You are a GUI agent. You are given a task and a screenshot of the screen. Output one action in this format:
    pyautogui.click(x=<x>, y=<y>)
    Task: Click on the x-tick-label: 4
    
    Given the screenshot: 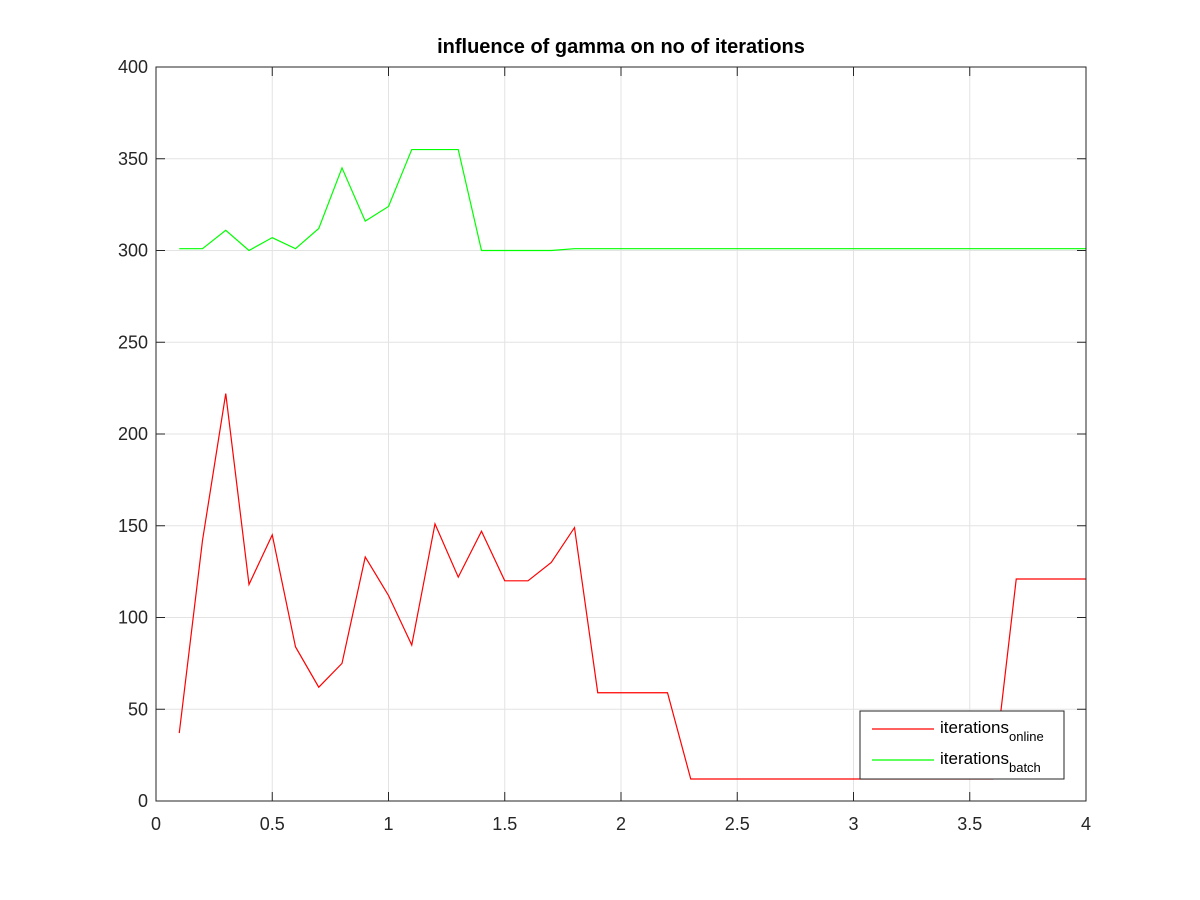 What is the action you would take?
    pyautogui.click(x=1086, y=824)
    